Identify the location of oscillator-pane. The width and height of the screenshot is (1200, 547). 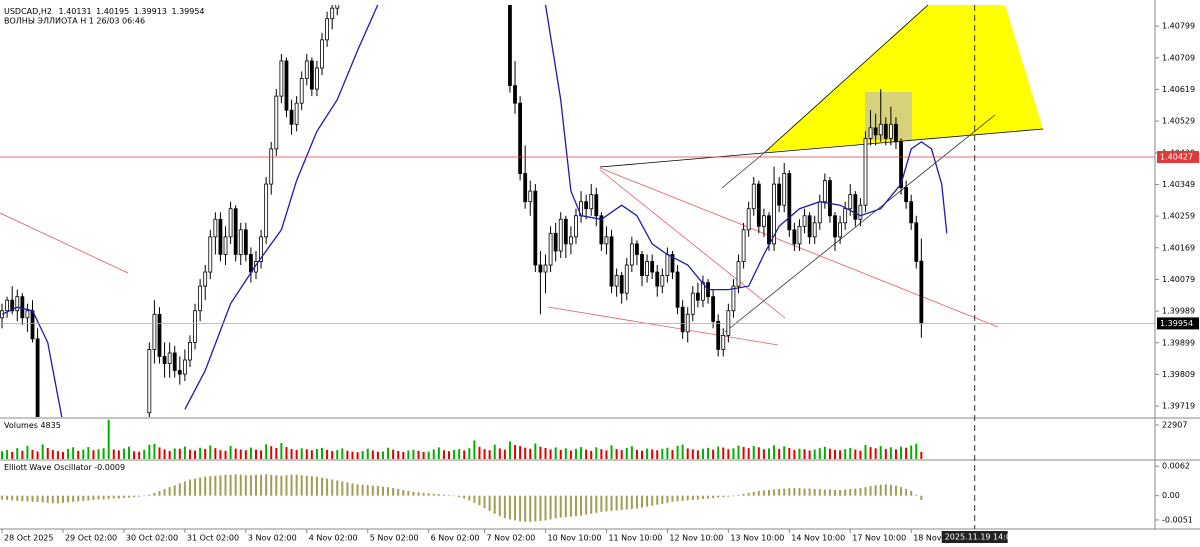
(462, 498).